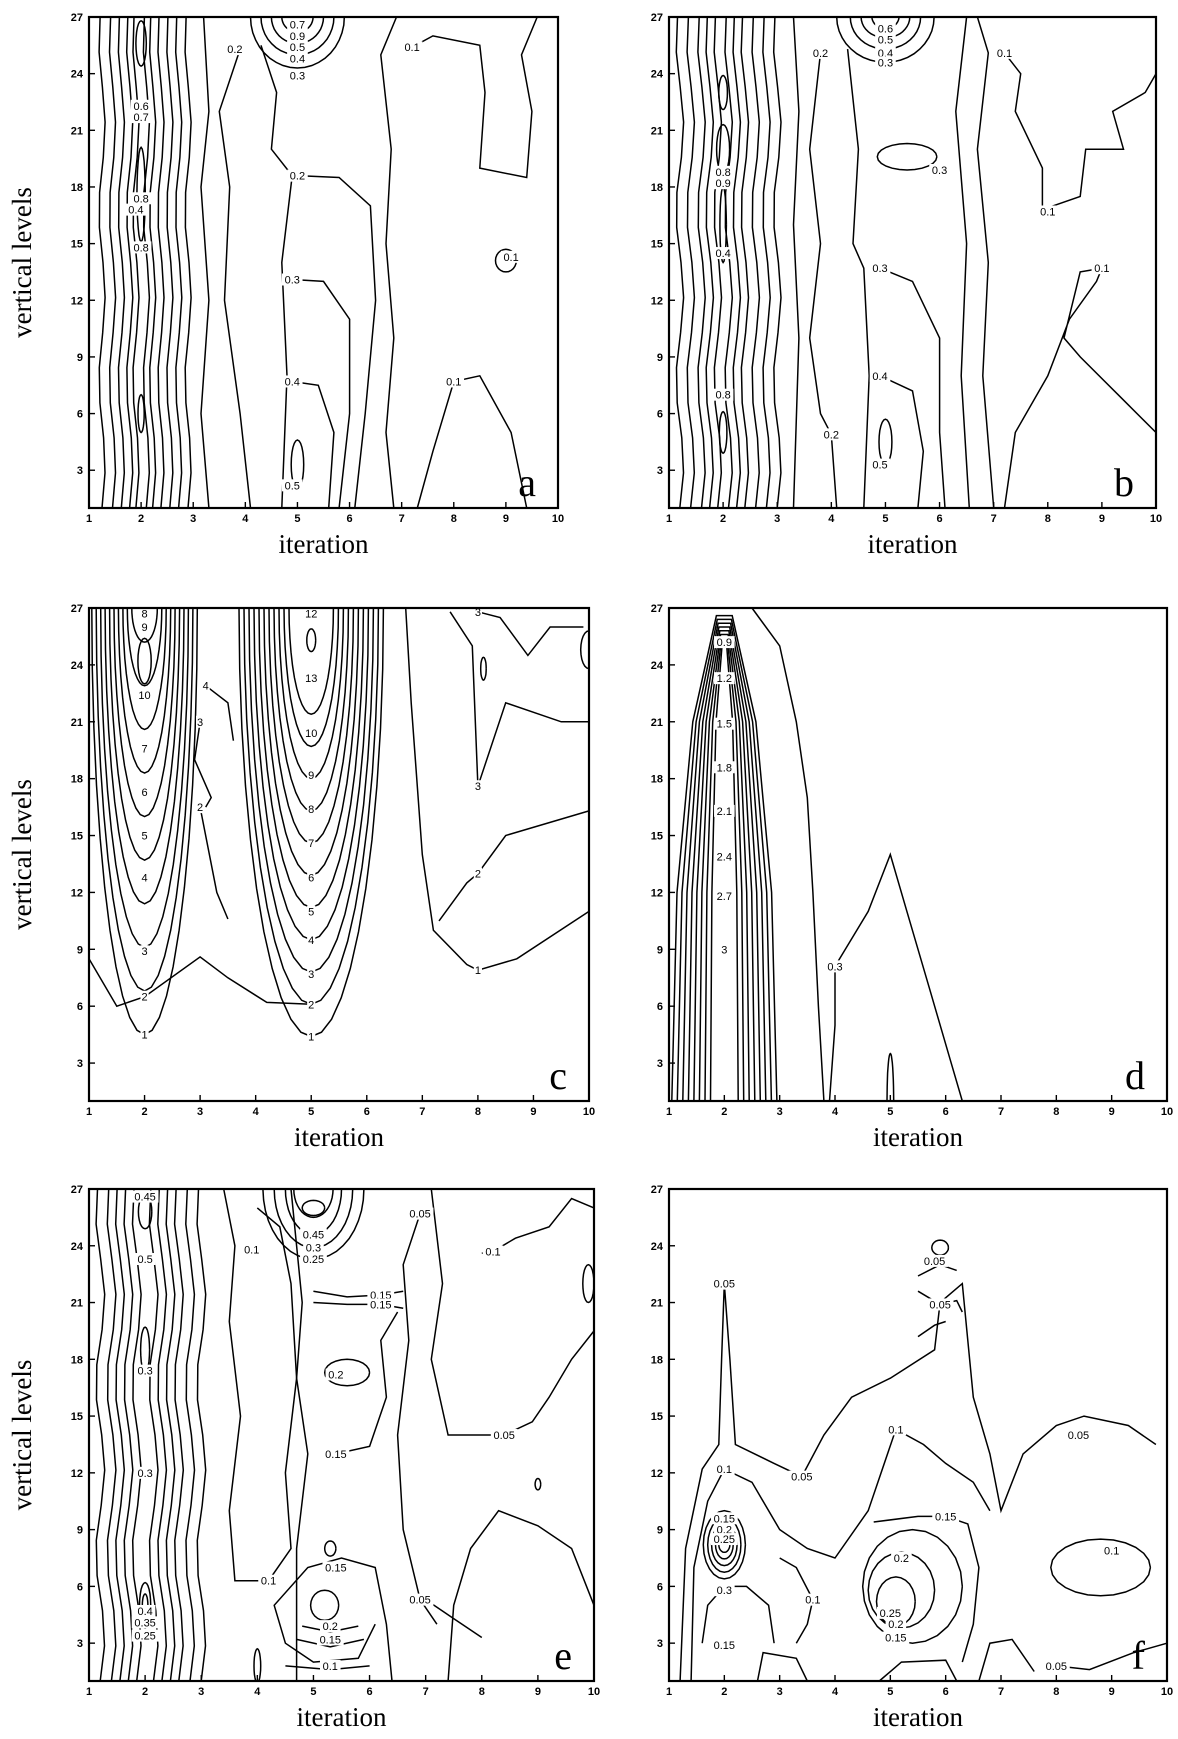 The width and height of the screenshot is (1178, 1739). I want to click on plot-frame, so click(323, 262).